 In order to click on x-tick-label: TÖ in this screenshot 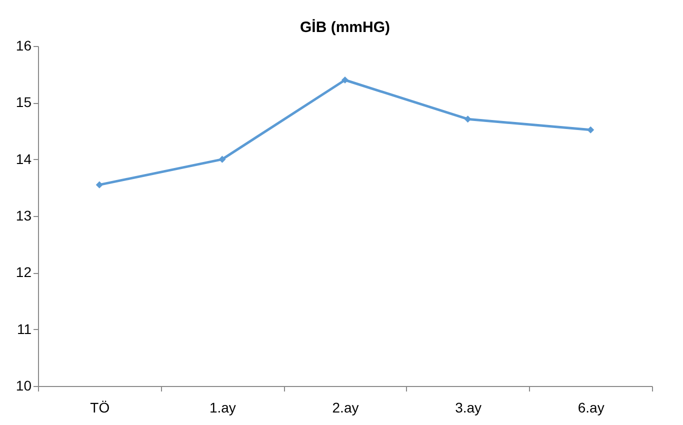, I will do `click(100, 408)`.